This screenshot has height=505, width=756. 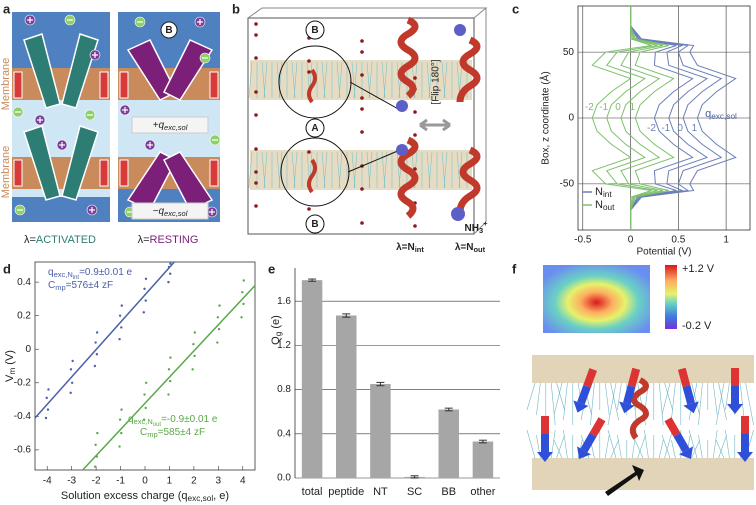 I want to click on annotation-part: out, so click(x=157, y=425).